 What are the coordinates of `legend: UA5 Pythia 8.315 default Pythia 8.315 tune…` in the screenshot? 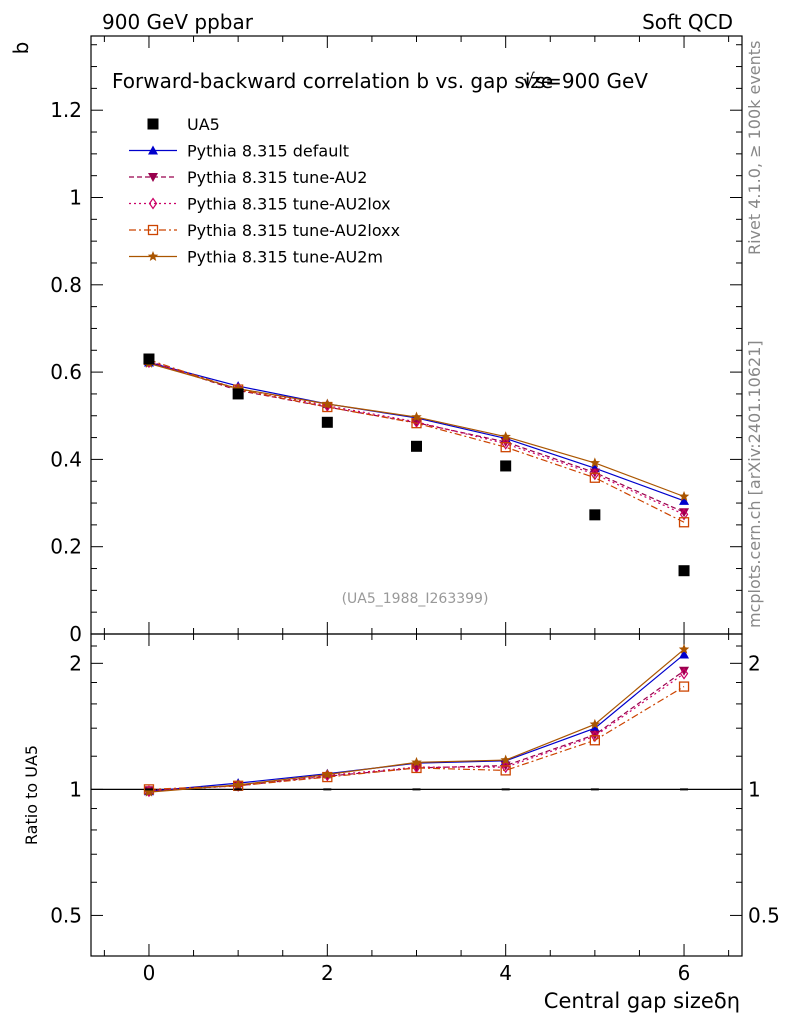 It's located at (264, 191).